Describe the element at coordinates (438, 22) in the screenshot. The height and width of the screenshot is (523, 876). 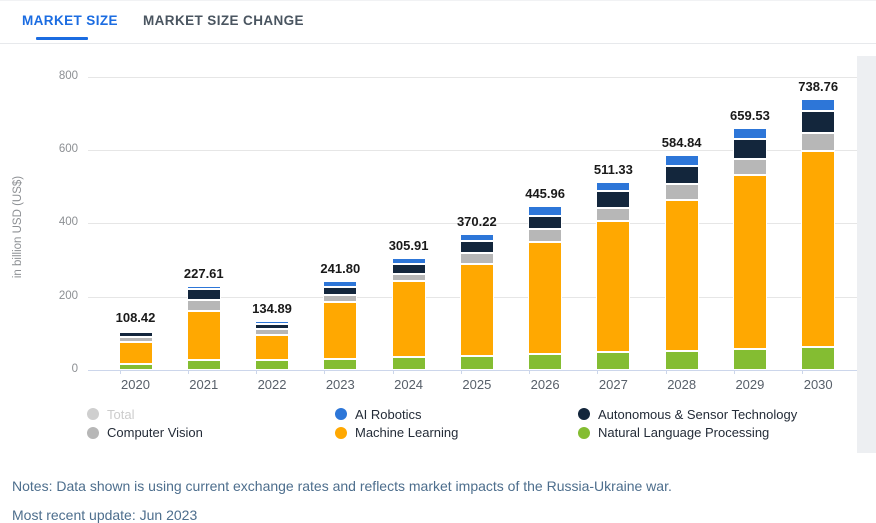
I see `tab-bar: MARKET SIZE MARKET SIZE CHANGE` at that location.